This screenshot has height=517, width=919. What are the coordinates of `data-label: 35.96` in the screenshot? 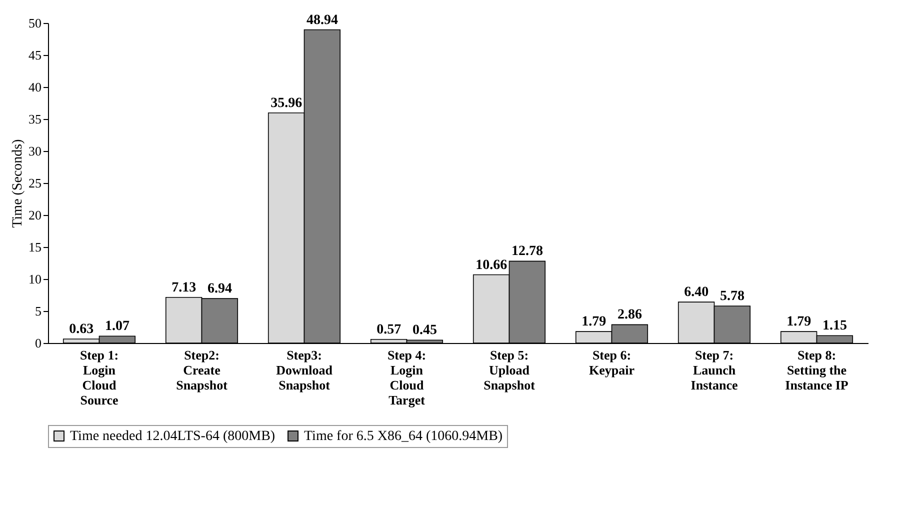 It's located at (286, 103).